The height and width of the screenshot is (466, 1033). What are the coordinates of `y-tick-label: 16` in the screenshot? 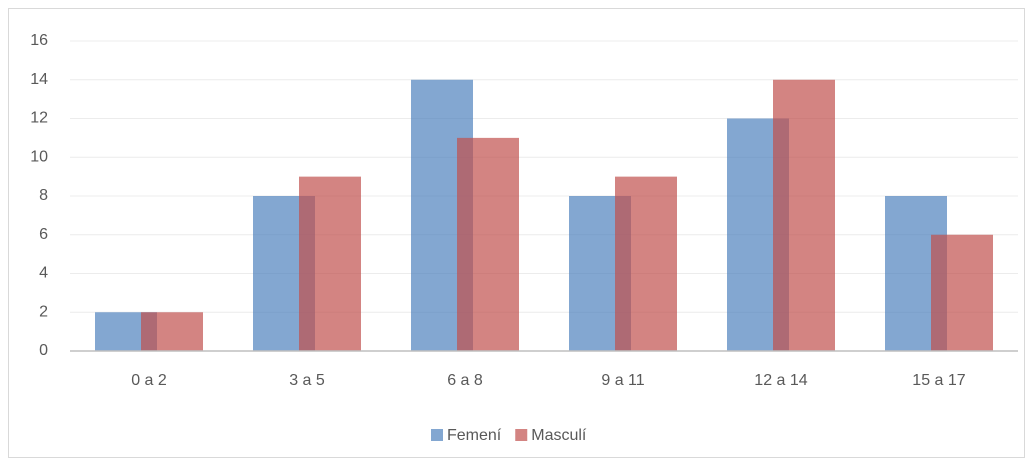 It's located at (39, 40).